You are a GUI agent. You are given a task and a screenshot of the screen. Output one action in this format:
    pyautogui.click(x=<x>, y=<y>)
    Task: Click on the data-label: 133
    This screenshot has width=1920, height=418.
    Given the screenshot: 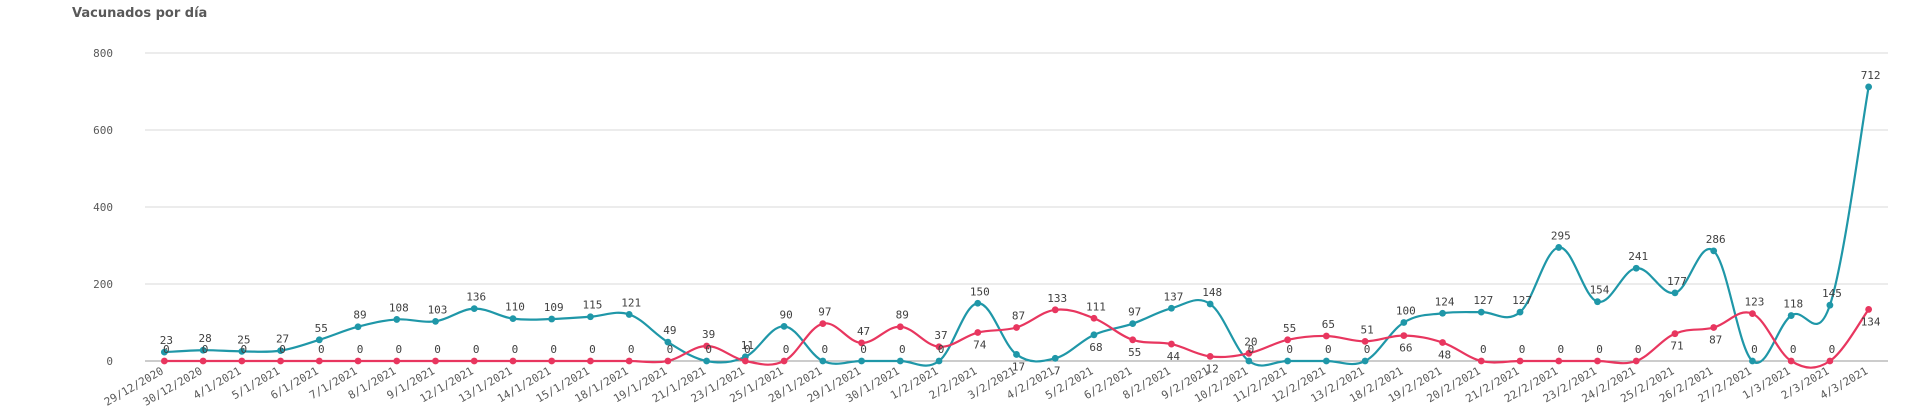 What is the action you would take?
    pyautogui.click(x=1057, y=298)
    